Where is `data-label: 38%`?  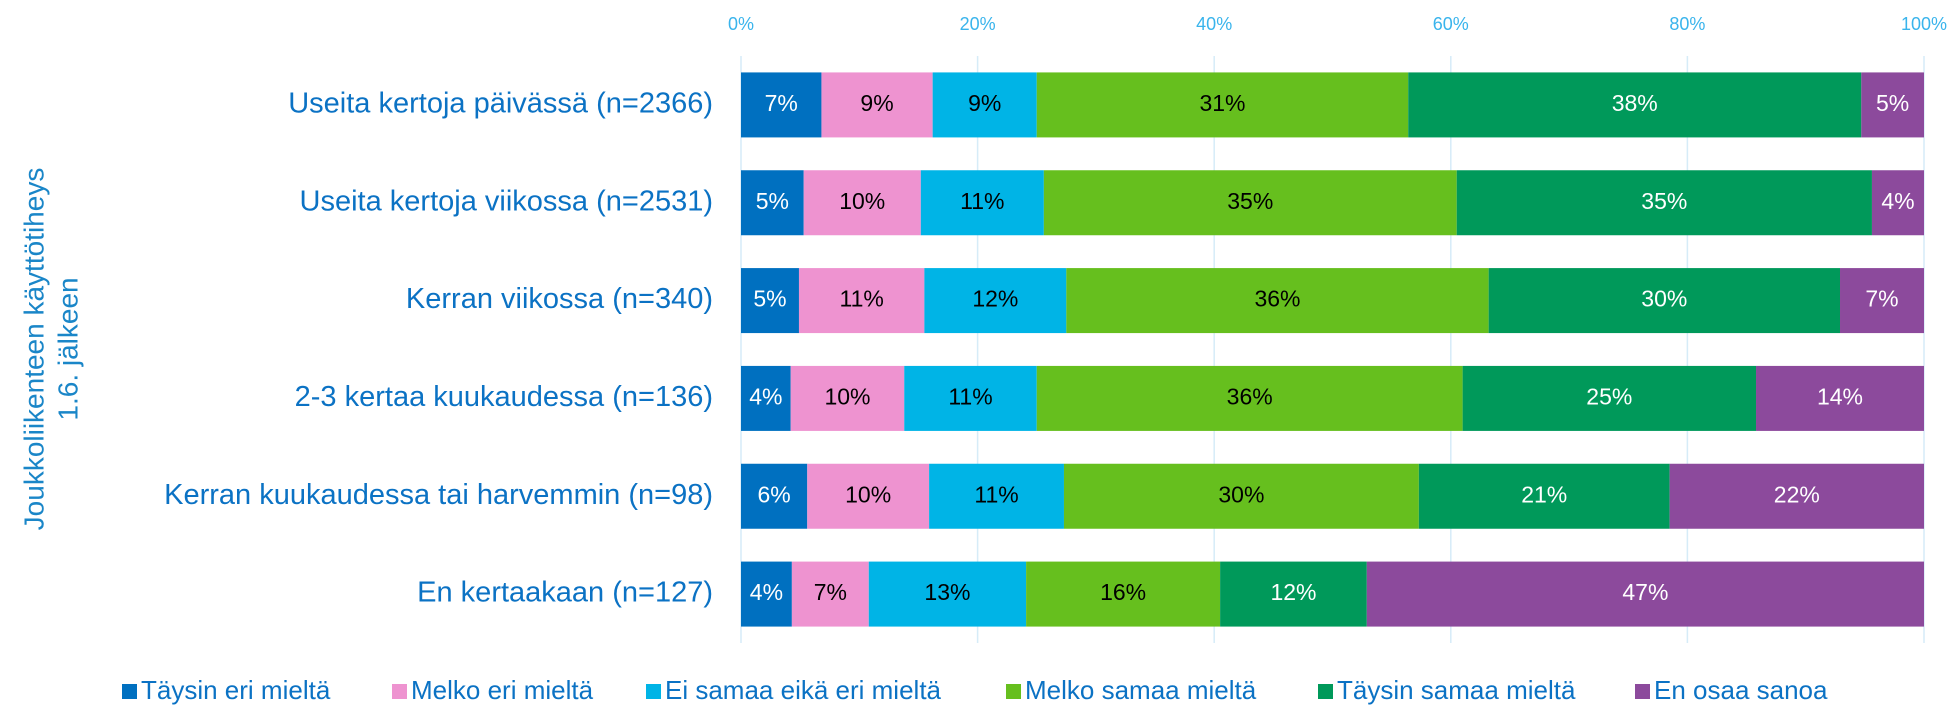
data-label: 38% is located at coordinates (1635, 103).